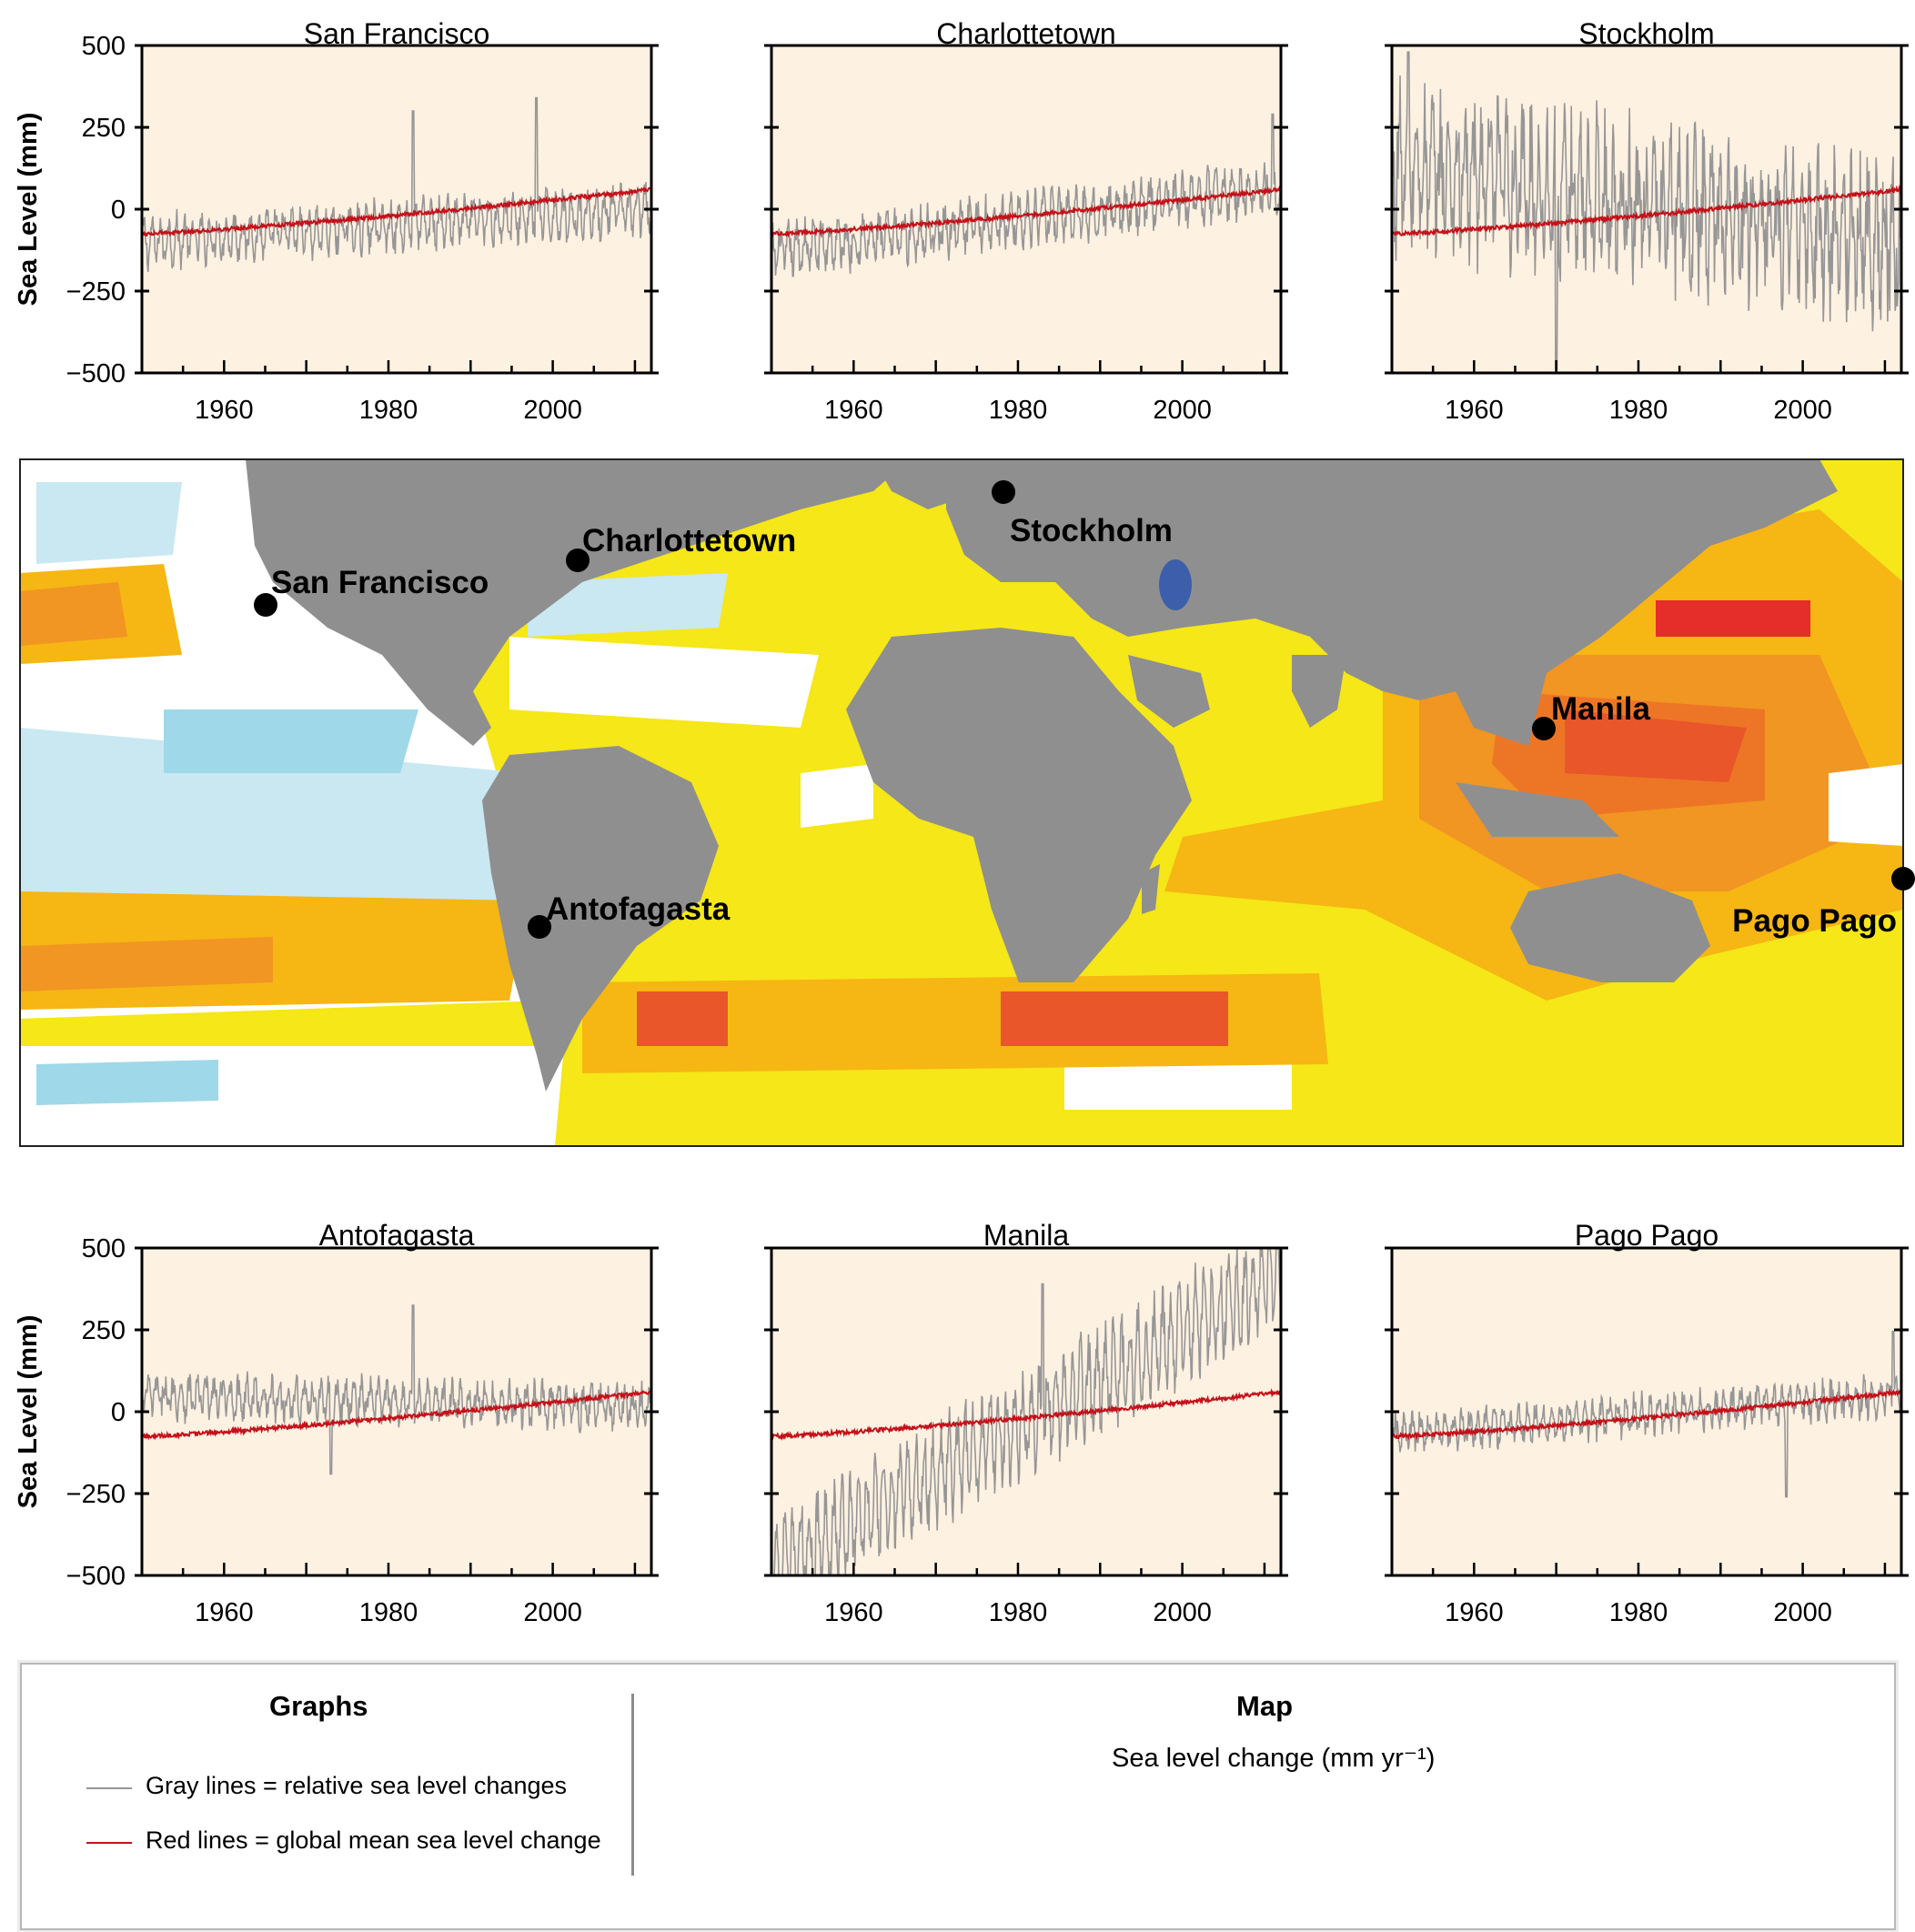 Image resolution: width=1915 pixels, height=1932 pixels. I want to click on city-antofagasta: Antofagasta, so click(629, 915).